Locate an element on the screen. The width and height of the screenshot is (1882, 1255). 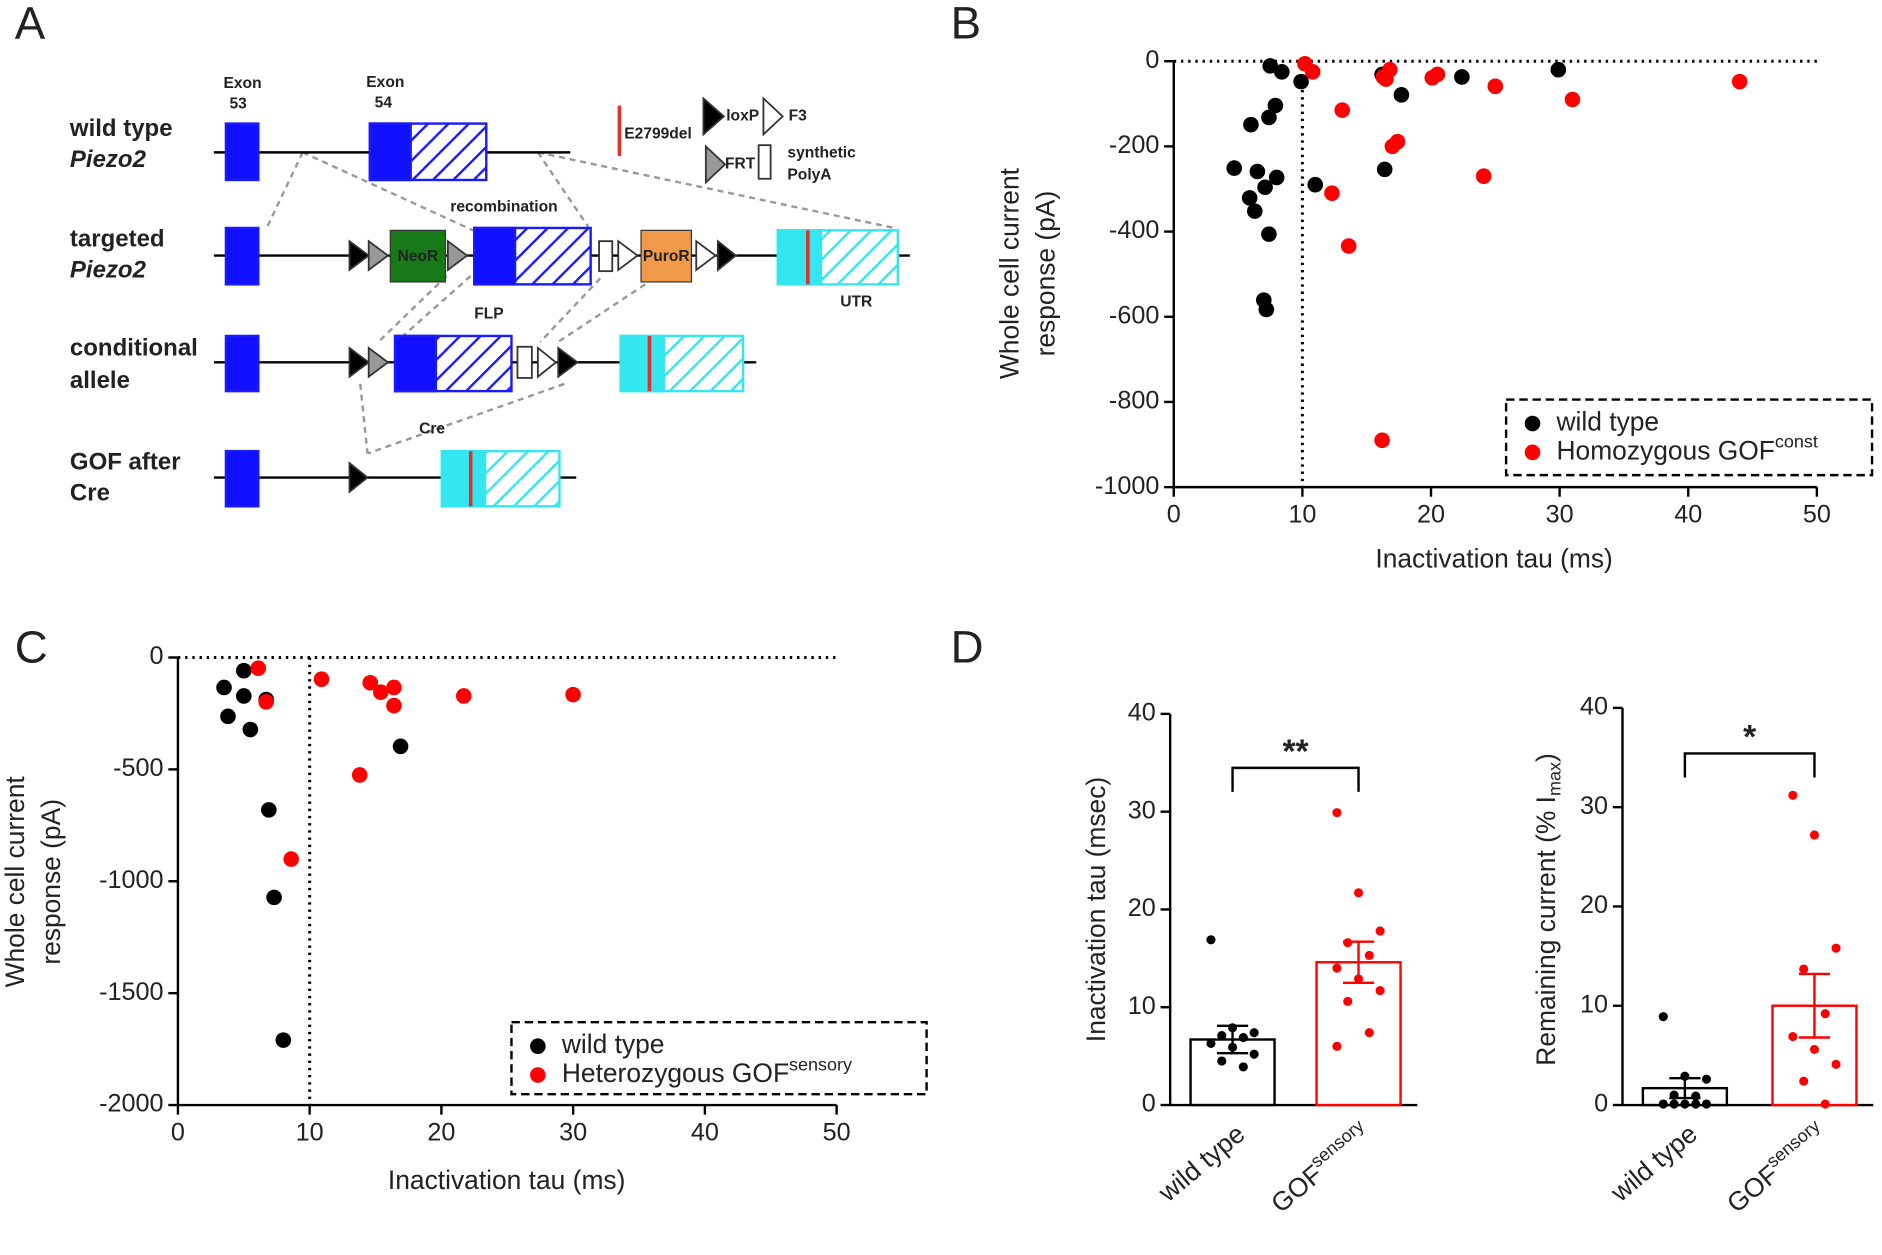
legend-box is located at coordinates (1689, 437).